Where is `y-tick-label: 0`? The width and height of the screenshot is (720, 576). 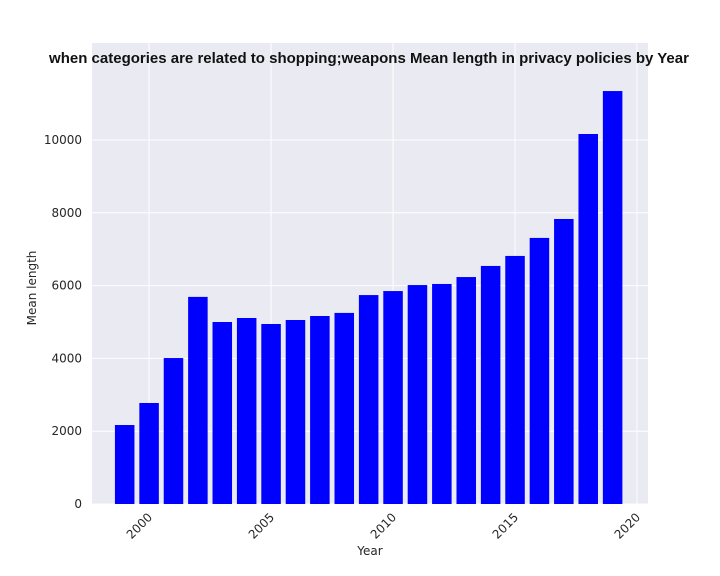 y-tick-label: 0 is located at coordinates (78, 504).